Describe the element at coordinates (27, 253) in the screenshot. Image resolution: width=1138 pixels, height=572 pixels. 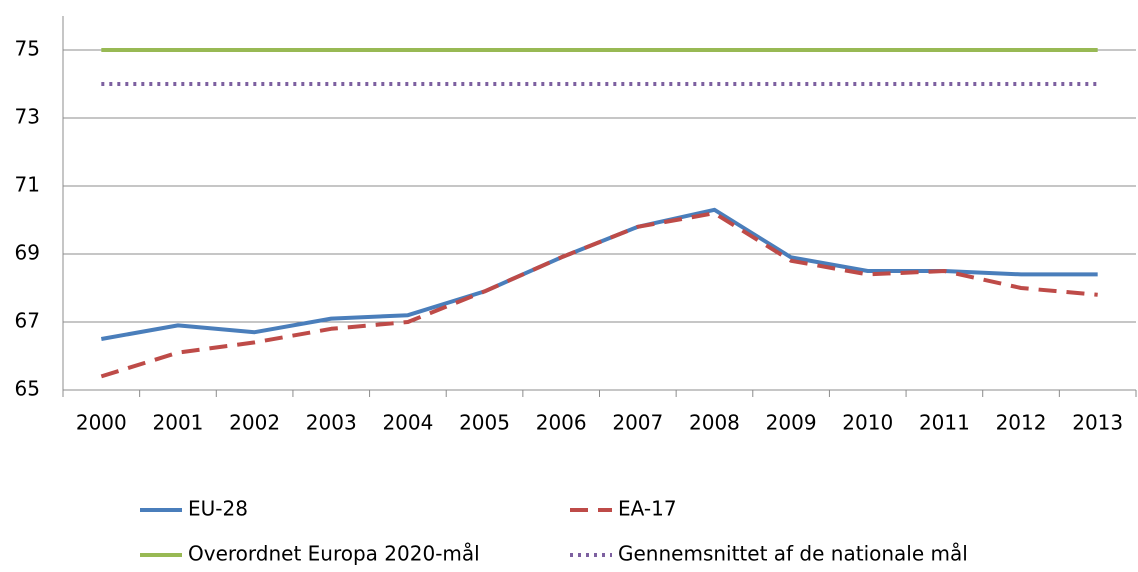
I see `y-tick-label: 69` at that location.